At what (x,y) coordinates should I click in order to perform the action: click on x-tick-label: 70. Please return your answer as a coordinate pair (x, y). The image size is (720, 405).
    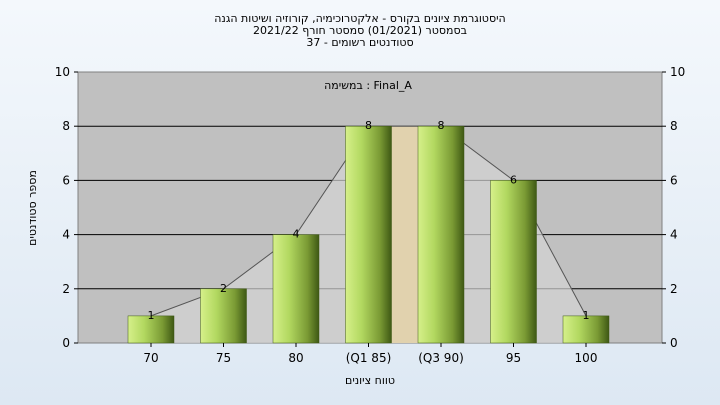
    Looking at the image, I should click on (150, 358).